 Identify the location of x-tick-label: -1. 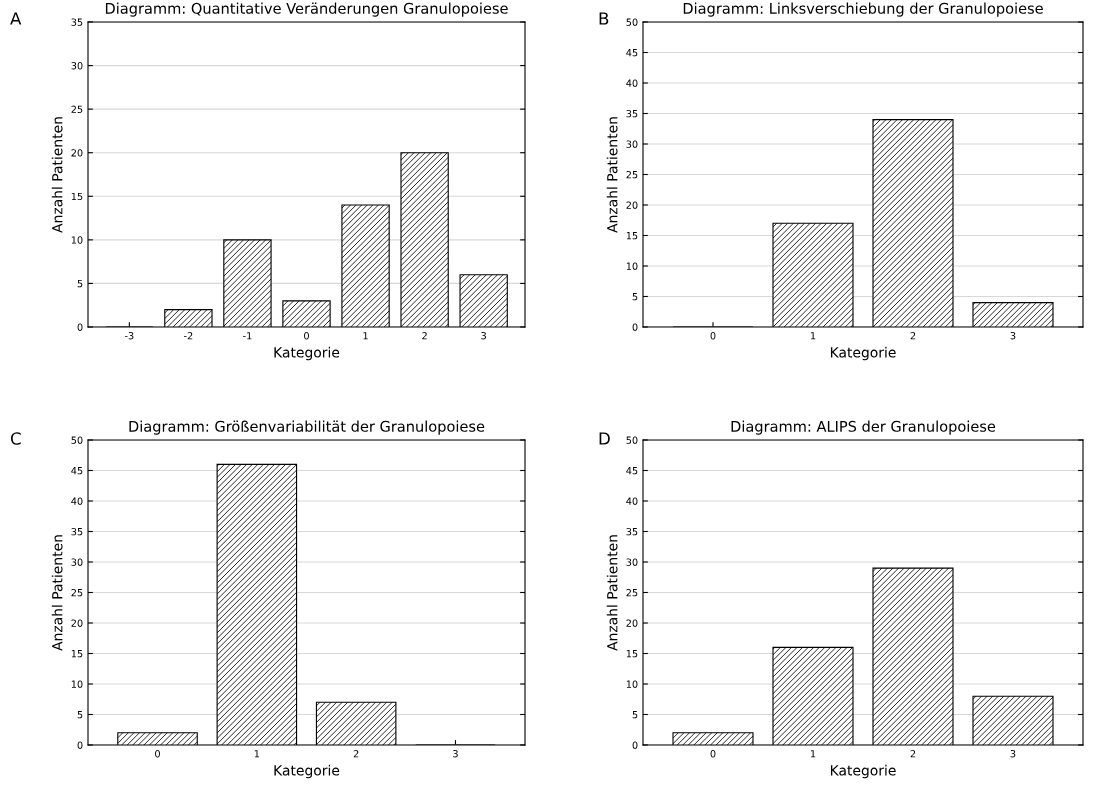
(247, 336).